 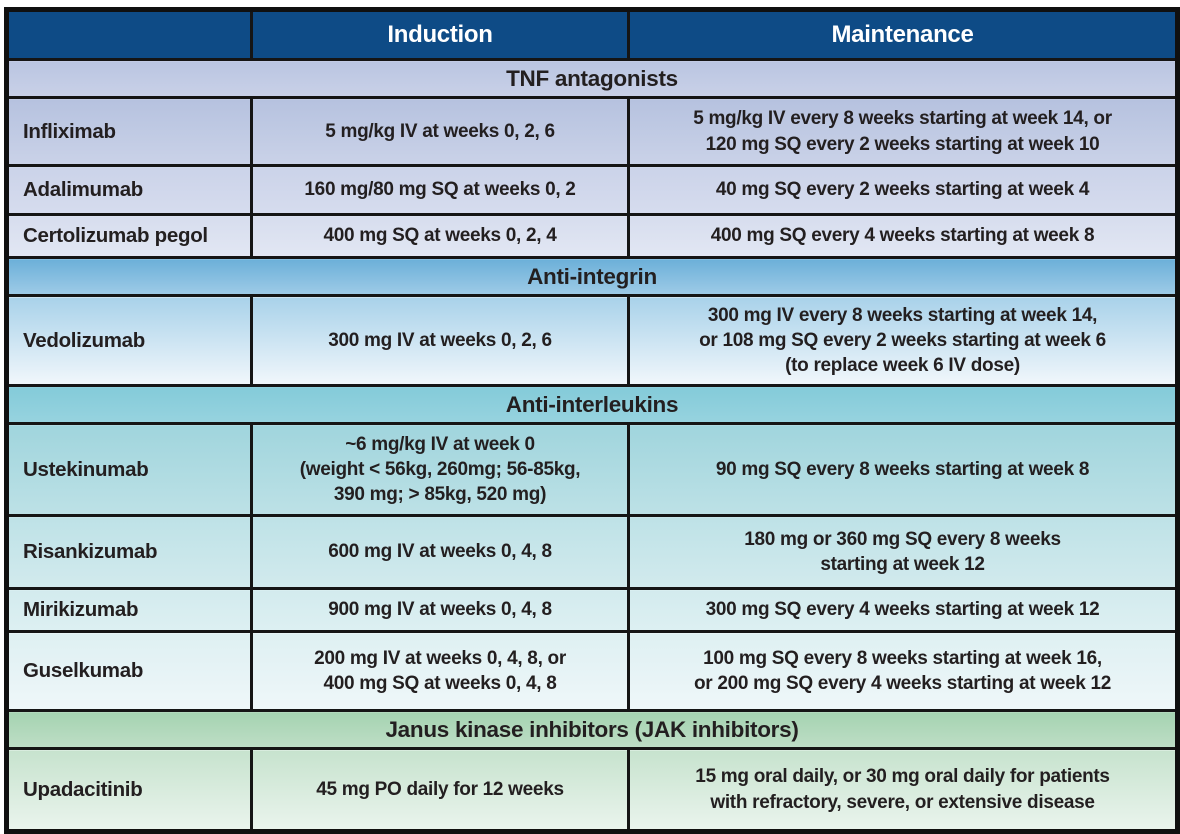 I want to click on induction-cell: 160 mg/80 mg SQ at weeks 0, 2, so click(x=440, y=190).